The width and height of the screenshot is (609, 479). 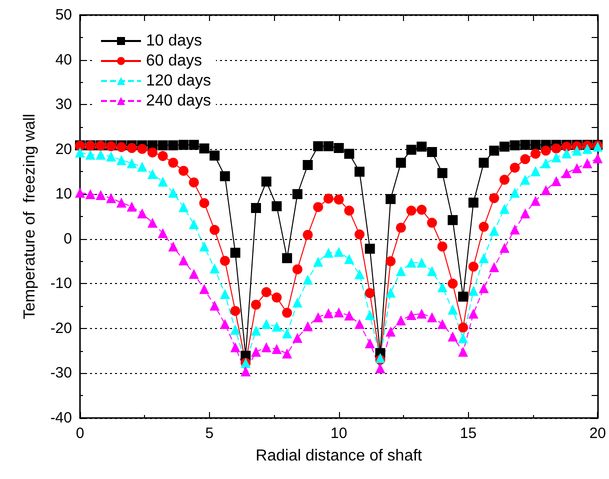 I want to click on y-axis-title: Temperature of freezing wall, so click(x=30, y=217).